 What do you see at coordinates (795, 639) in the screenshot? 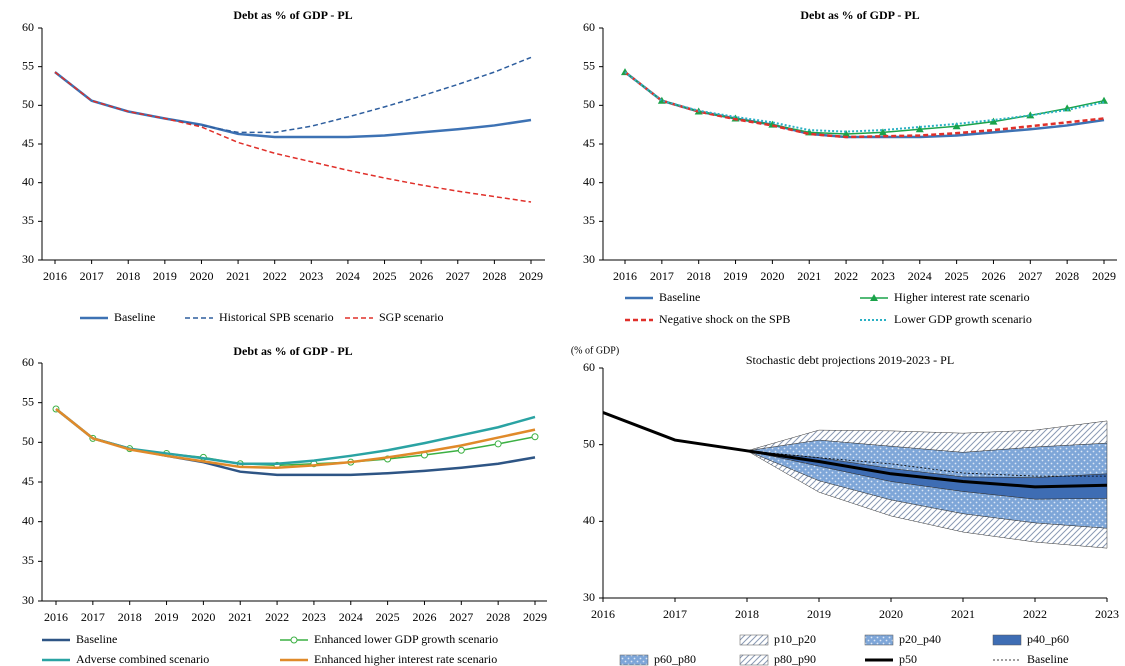
I see `legend-label: p10_p20` at bounding box center [795, 639].